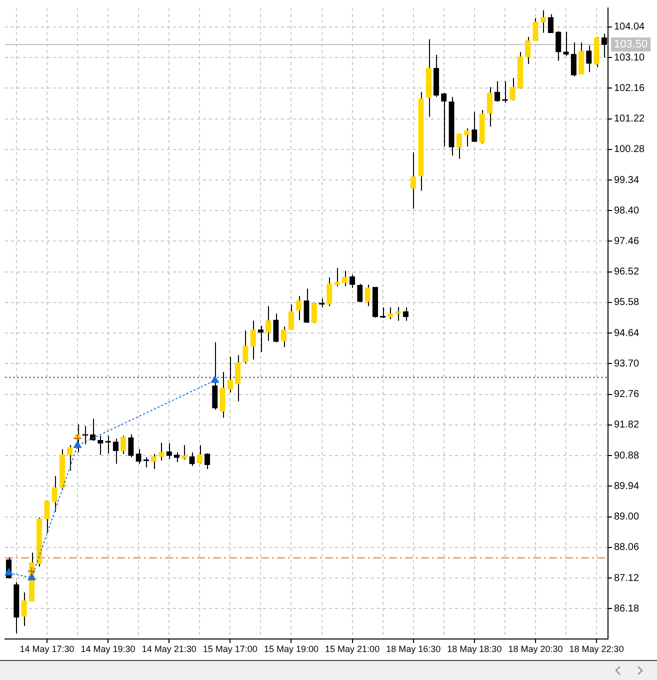 The image size is (657, 680). Describe the element at coordinates (535, 649) in the screenshot. I see `x-tick-label: 18 May 20:30` at that location.